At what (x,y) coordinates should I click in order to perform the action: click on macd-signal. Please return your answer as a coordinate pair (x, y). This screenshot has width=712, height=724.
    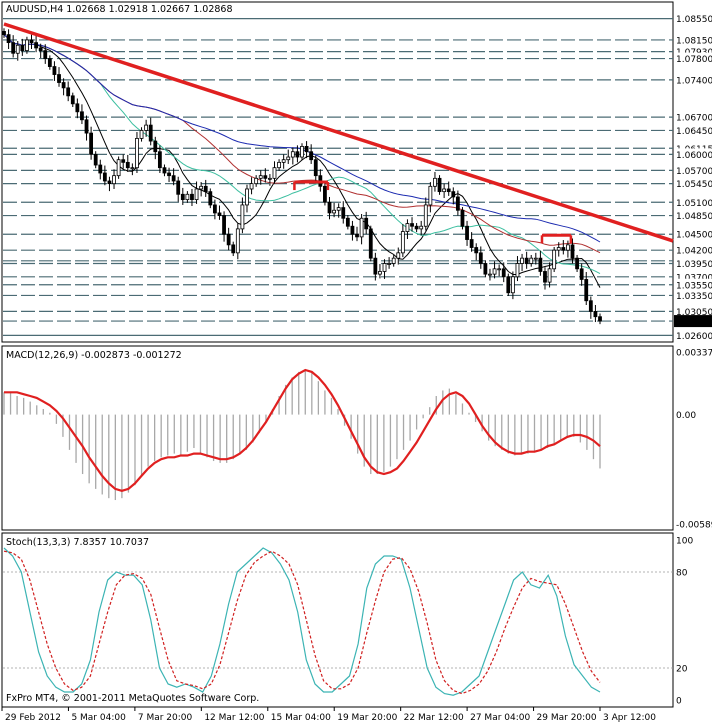
    Looking at the image, I should click on (302, 430).